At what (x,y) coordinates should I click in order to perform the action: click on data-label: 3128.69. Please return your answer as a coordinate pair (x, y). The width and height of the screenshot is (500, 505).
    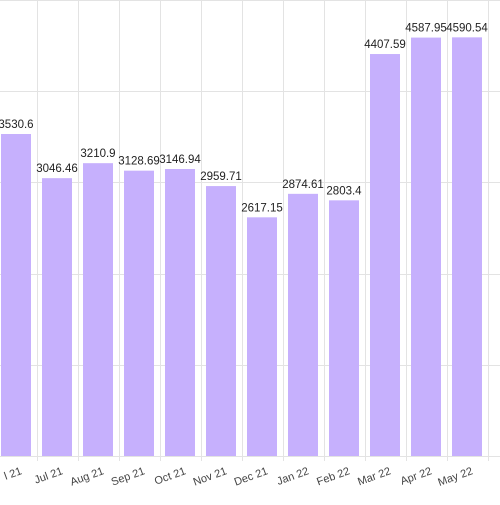
    Looking at the image, I should click on (139, 162).